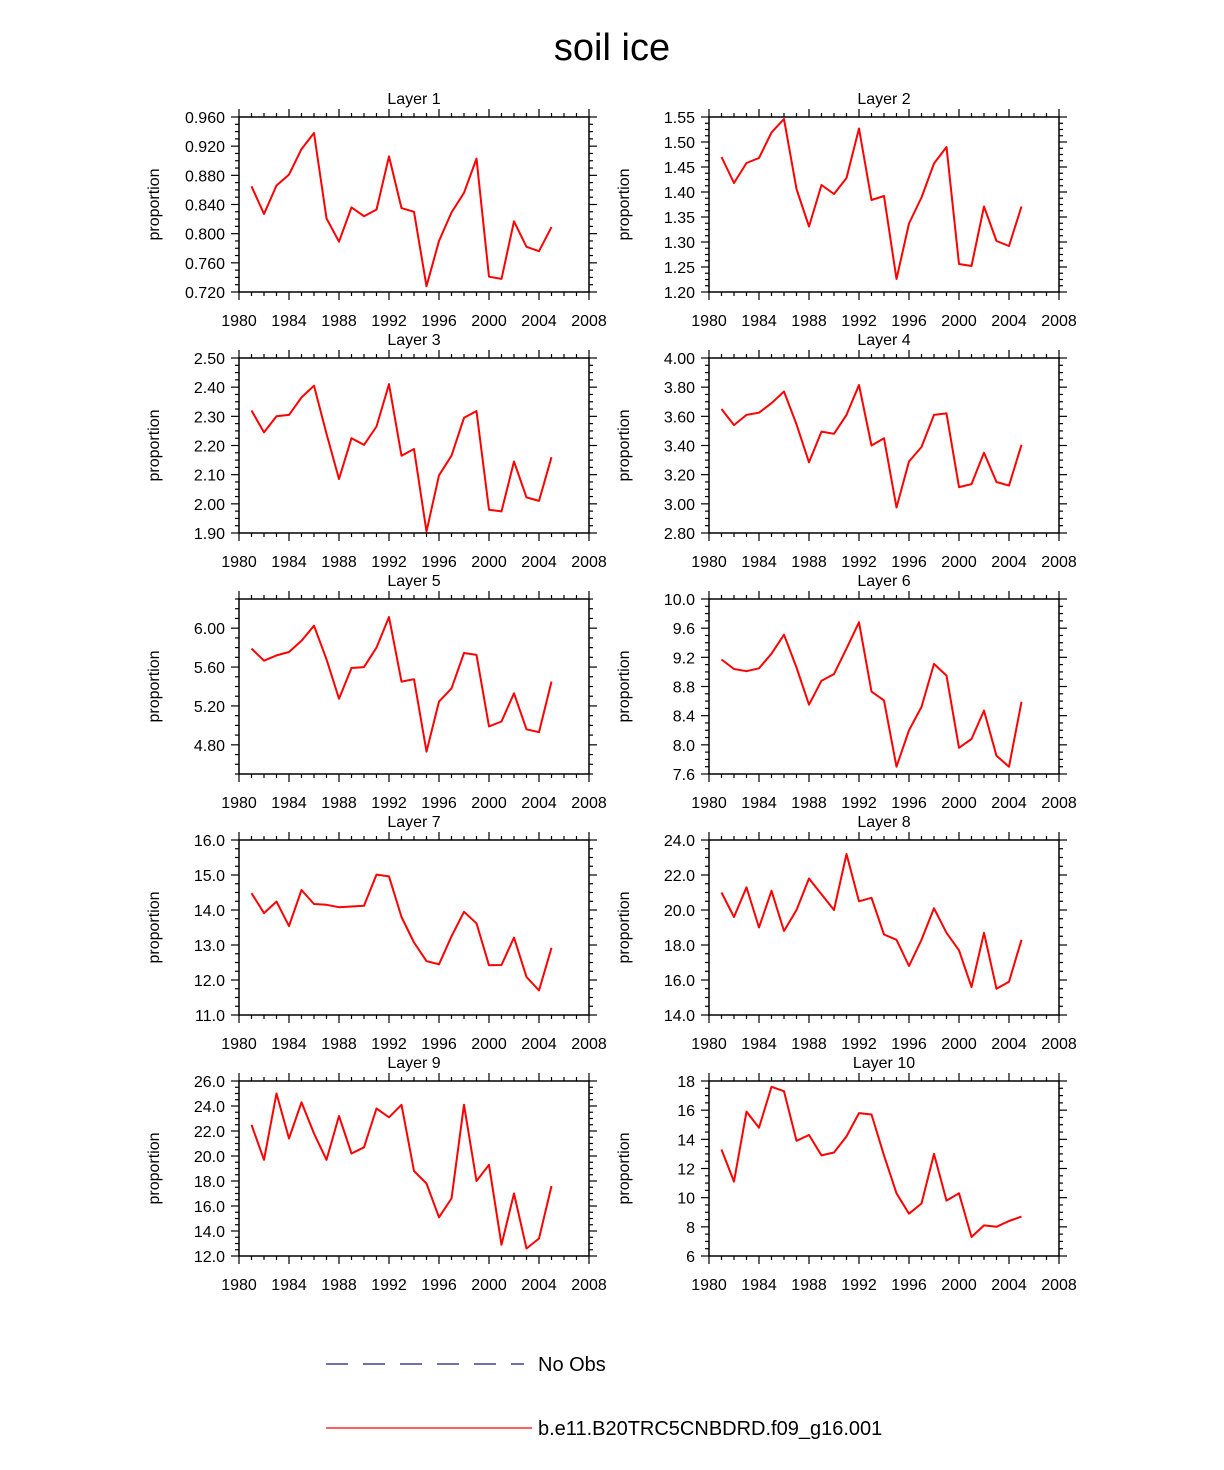 The width and height of the screenshot is (1224, 1470). What do you see at coordinates (684, 629) in the screenshot?
I see `y-tick-label: 9.6` at bounding box center [684, 629].